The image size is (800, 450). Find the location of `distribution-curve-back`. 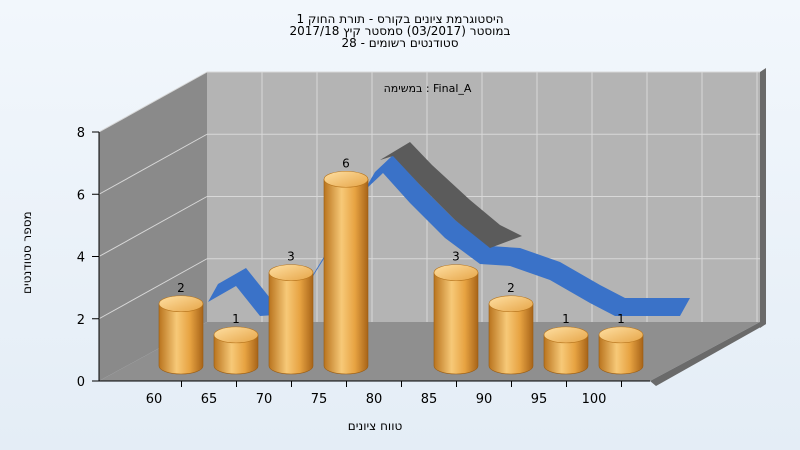

distribution-curve-back is located at coordinates (451, 195).